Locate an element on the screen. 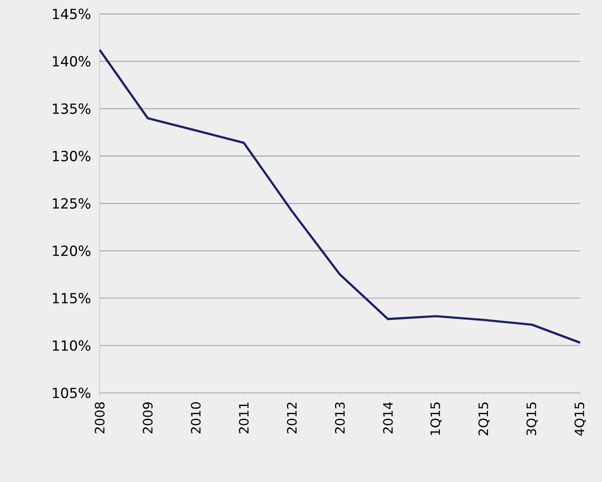  y-tick-label: 130% is located at coordinates (71, 156).